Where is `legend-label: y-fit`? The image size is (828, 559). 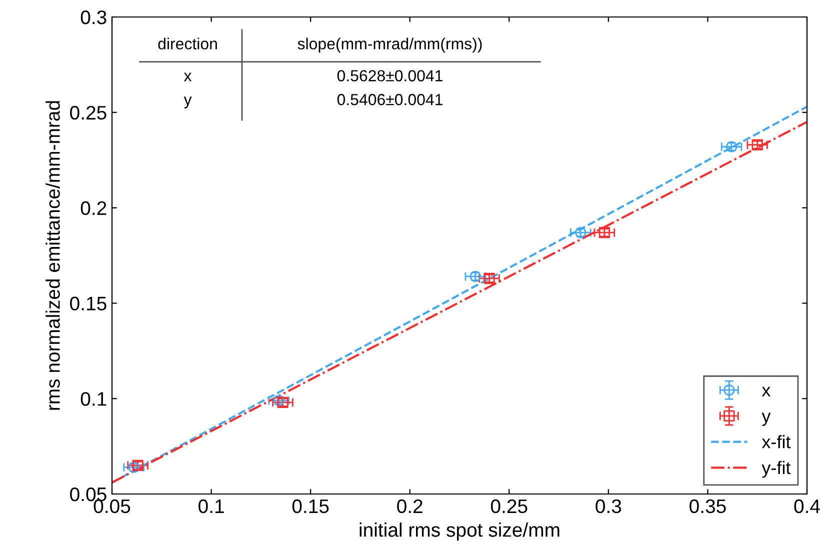 legend-label: y-fit is located at coordinates (776, 469).